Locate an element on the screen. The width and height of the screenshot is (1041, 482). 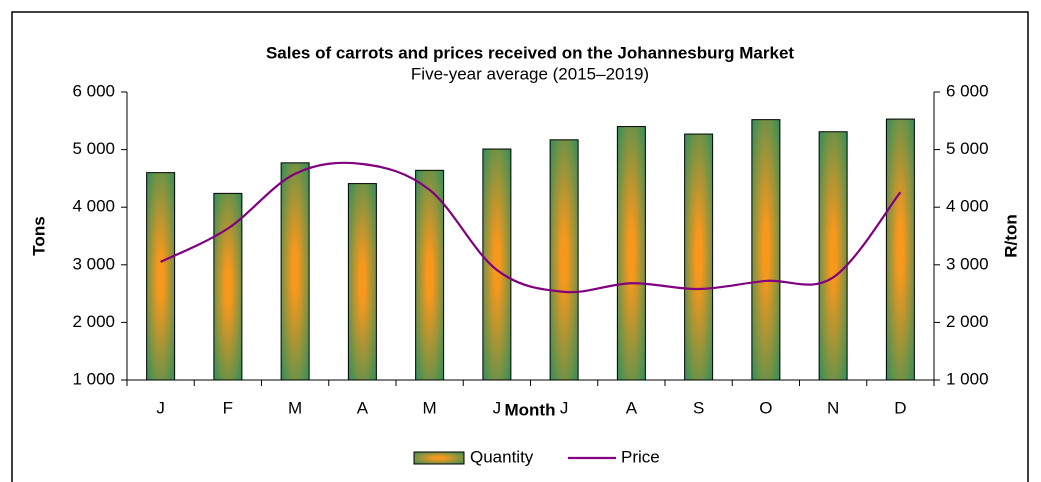
y2-tick-label: 5 000 is located at coordinates (967, 148).